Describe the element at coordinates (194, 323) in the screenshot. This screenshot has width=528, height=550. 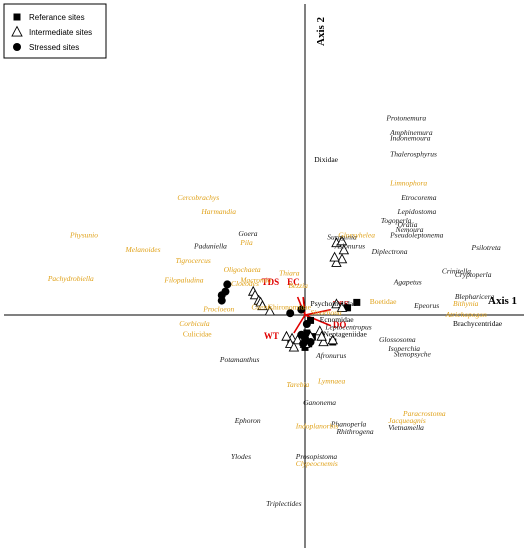
I see `taxon-label-corbicula: Corbicula` at that location.